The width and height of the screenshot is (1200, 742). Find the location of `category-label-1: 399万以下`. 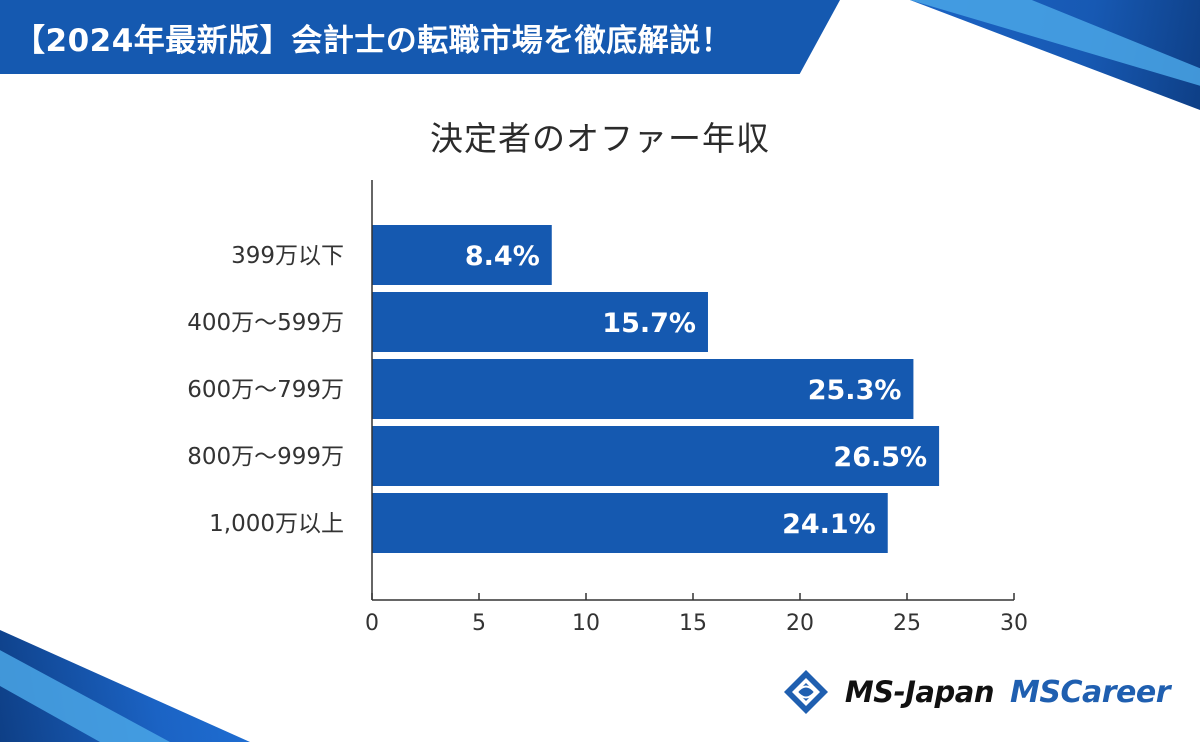

category-label-1: 399万以下 is located at coordinates (287, 256).